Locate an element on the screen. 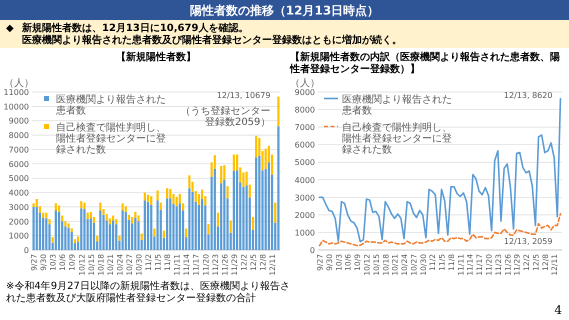  chart-title: 【新規陽性者数の内訳（医療機関より報告された患者数、陽性者登録センター登録数）】 is located at coordinates (424, 63).